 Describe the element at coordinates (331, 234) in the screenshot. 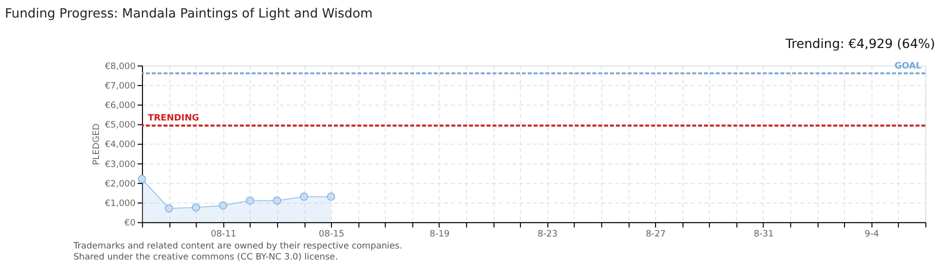

I see `x-tick-label: 08-15` at that location.